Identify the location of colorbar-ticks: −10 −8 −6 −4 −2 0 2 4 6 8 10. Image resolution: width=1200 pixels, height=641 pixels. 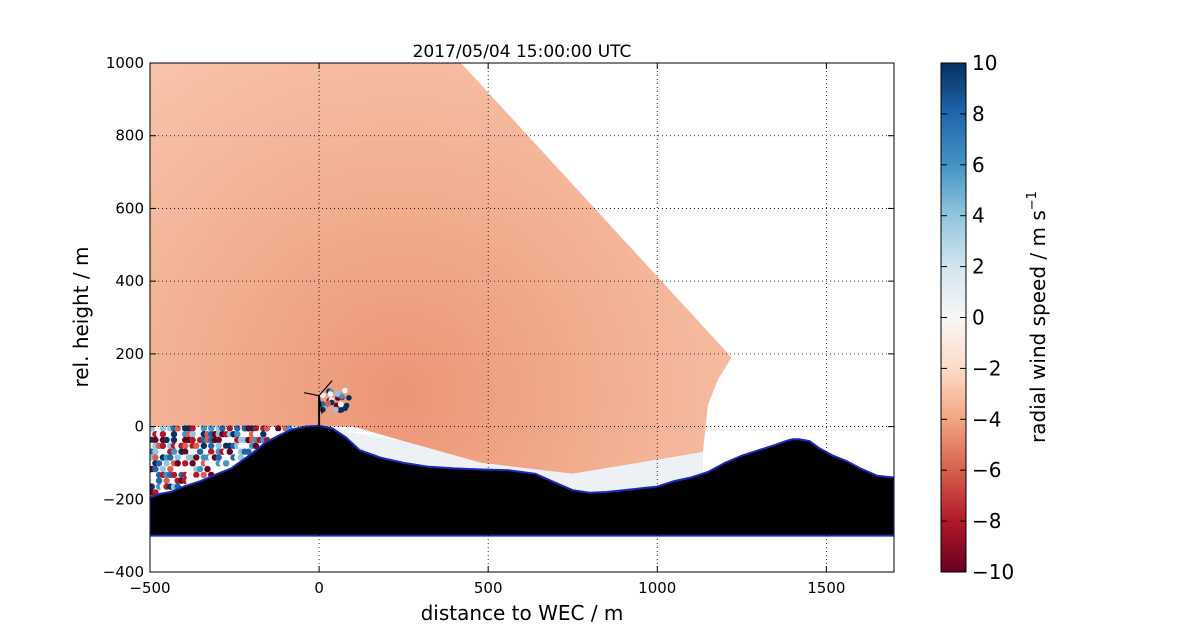
(977, 317).